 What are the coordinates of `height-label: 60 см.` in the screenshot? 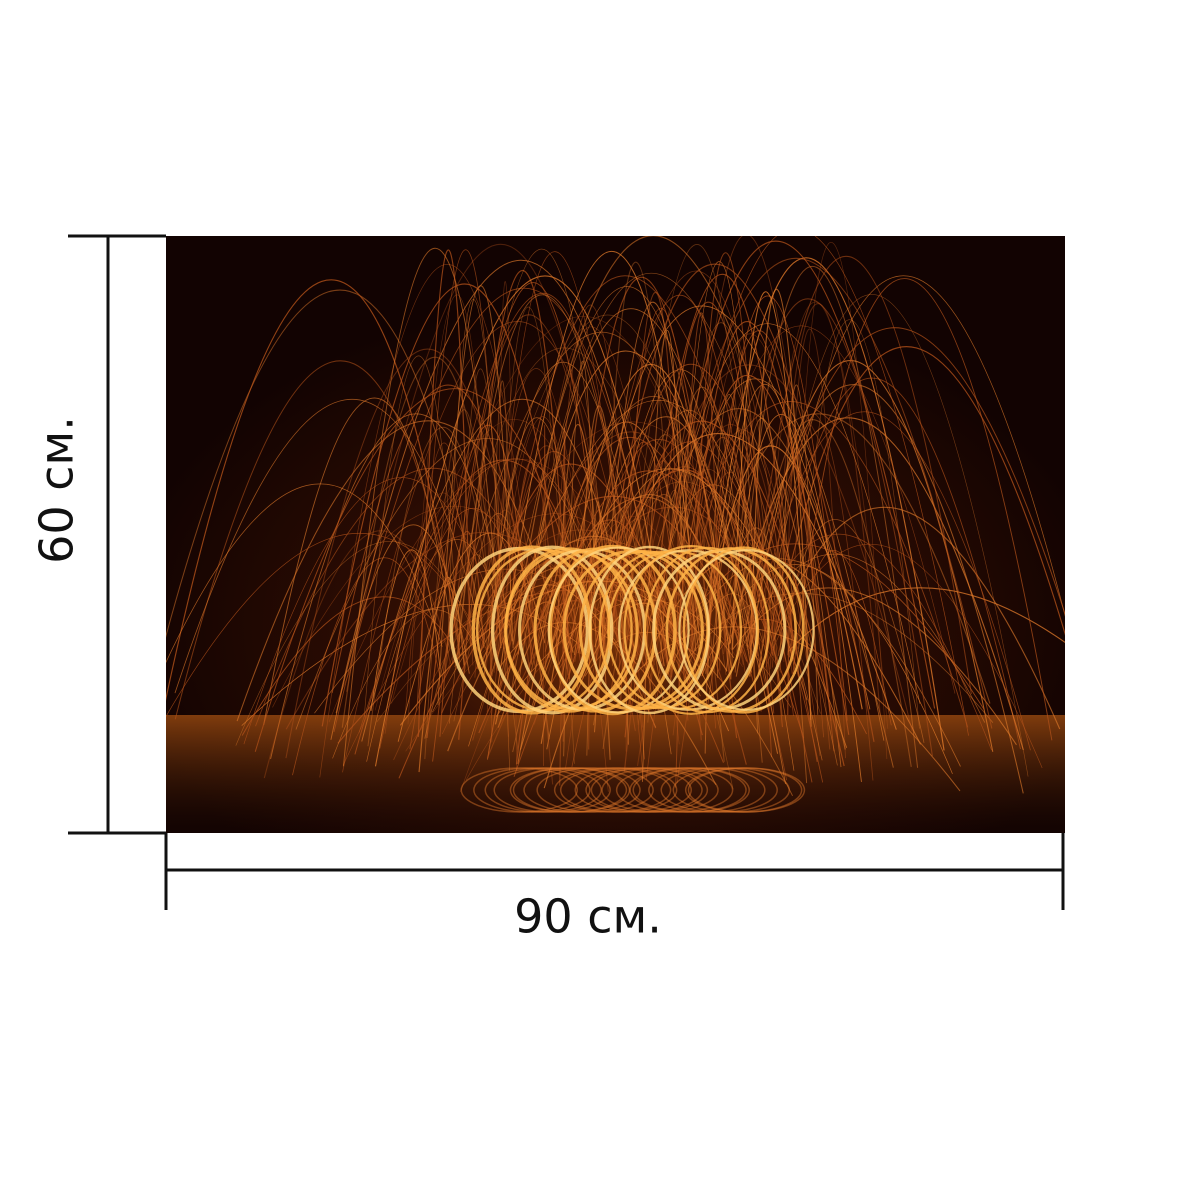 It's located at (57, 490).